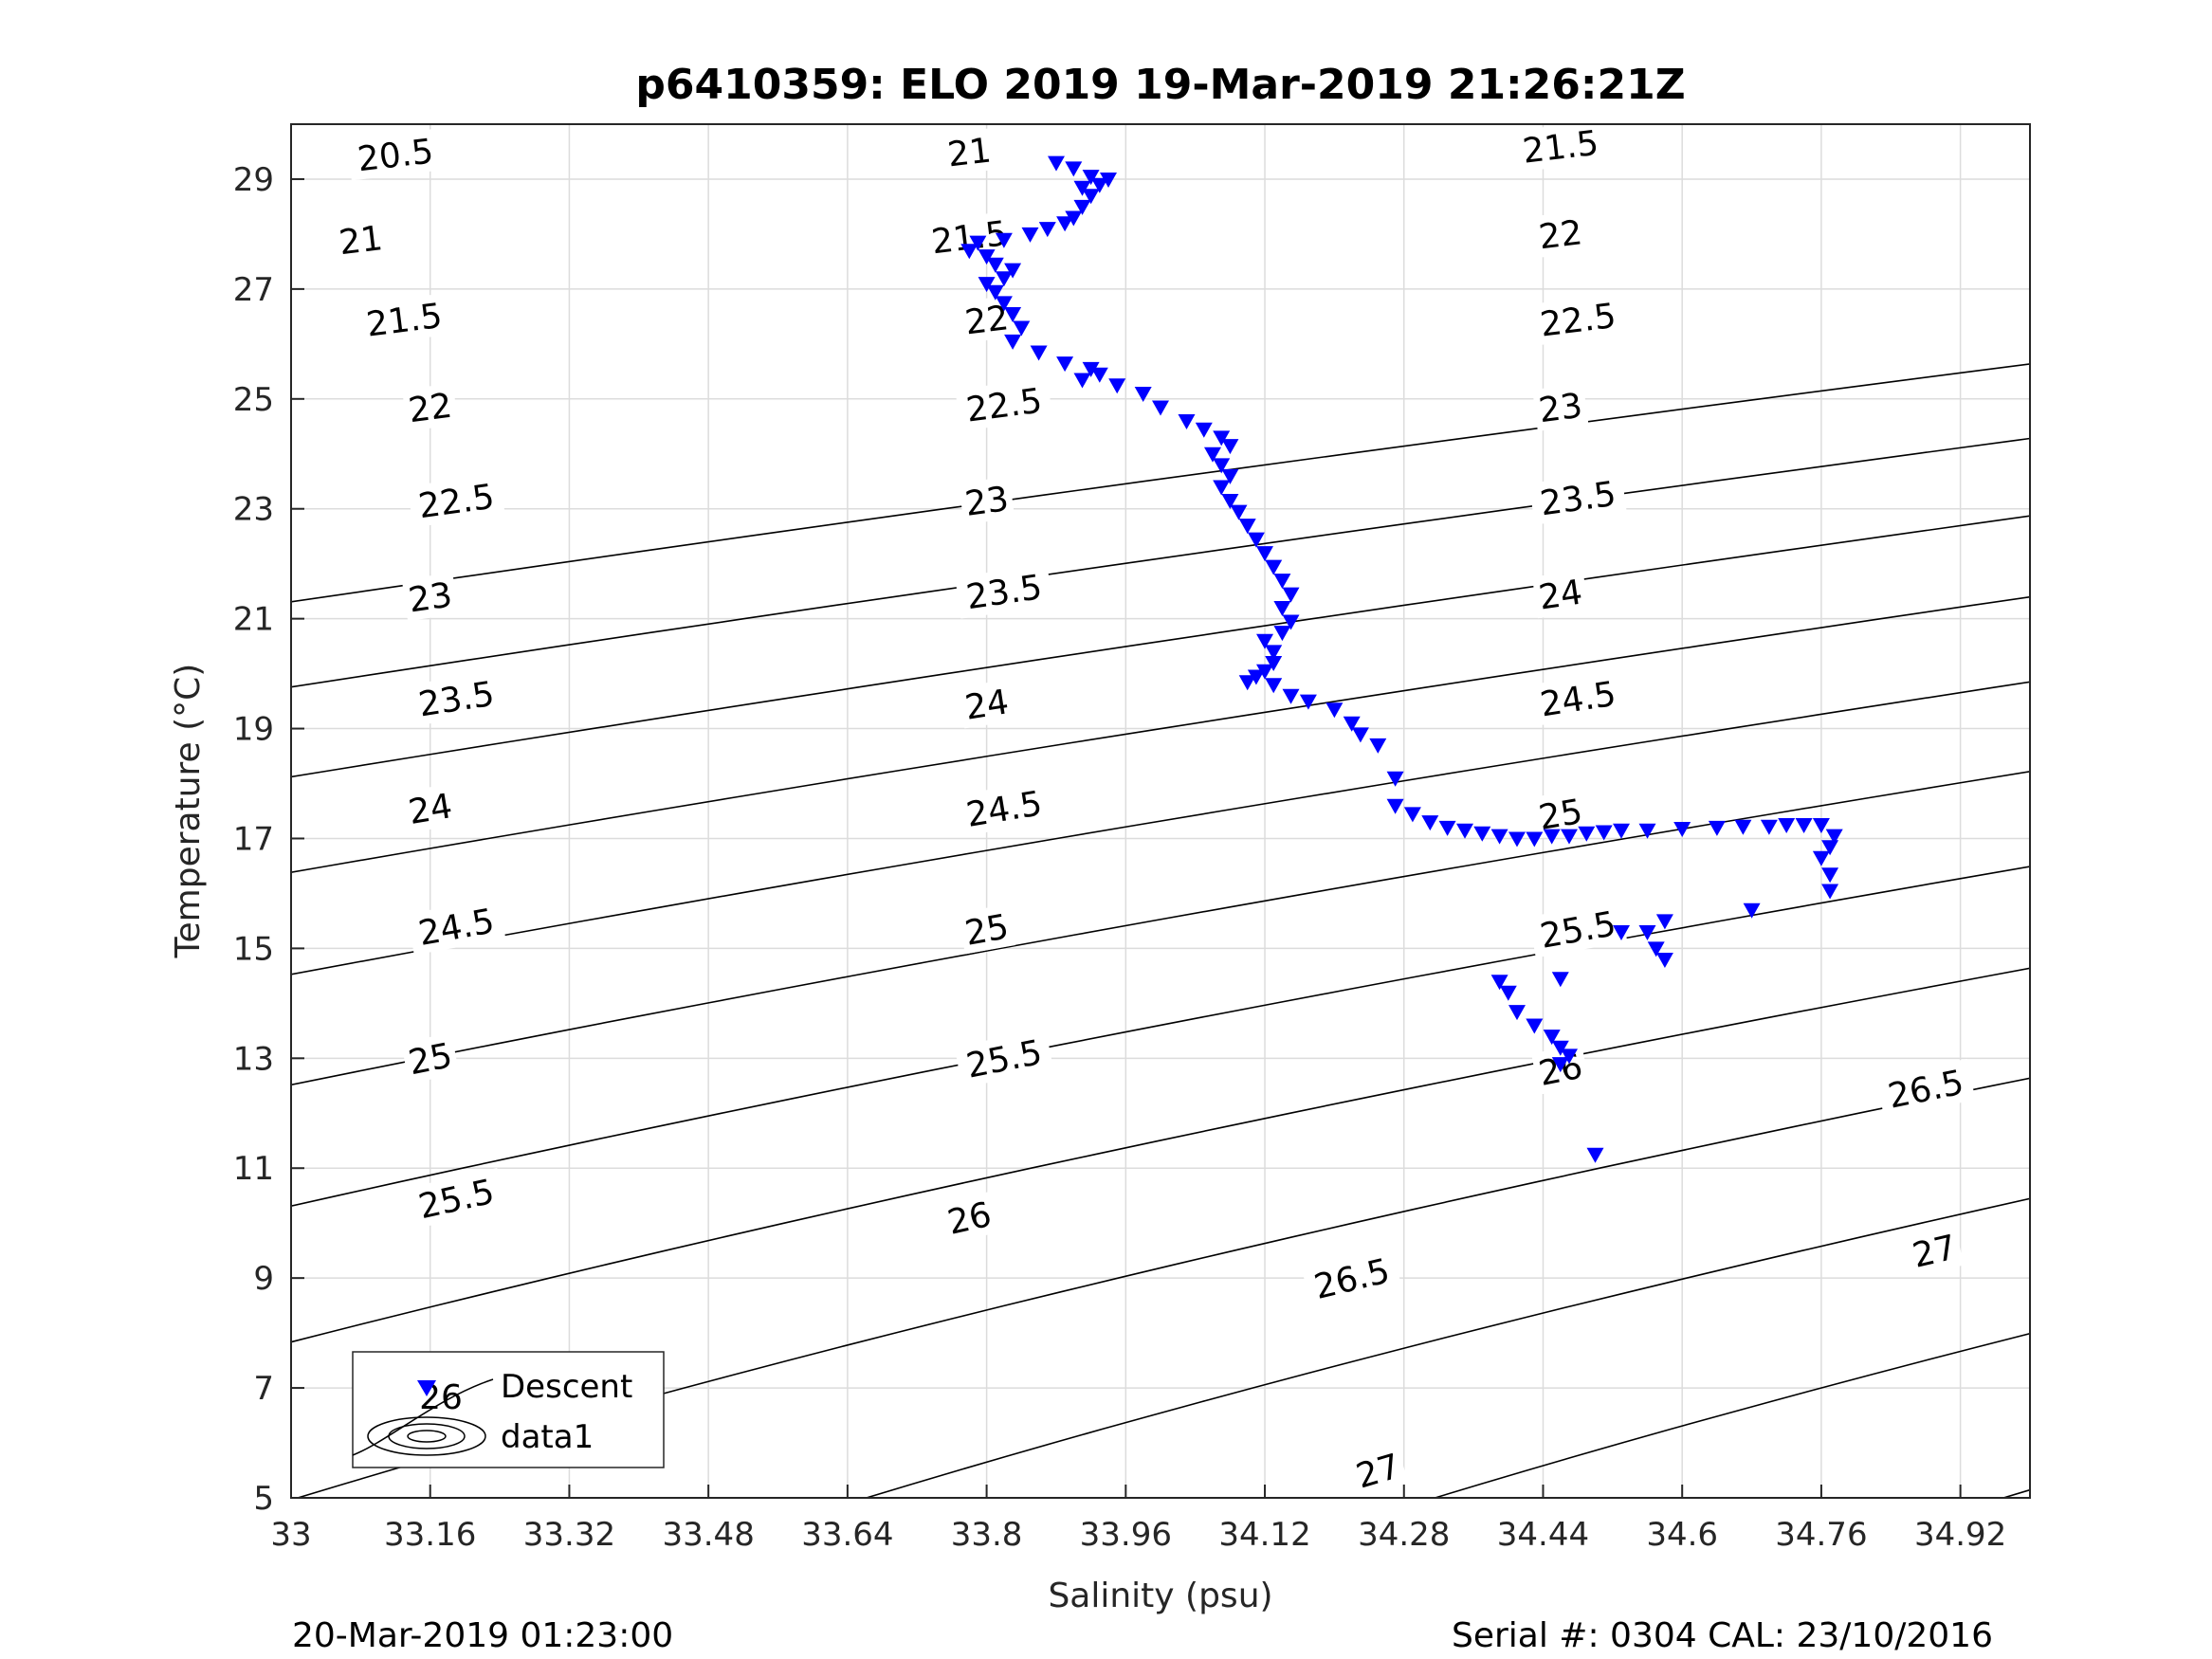 The height and width of the screenshot is (1659, 2212). I want to click on y-tick-label: 19, so click(253, 730).